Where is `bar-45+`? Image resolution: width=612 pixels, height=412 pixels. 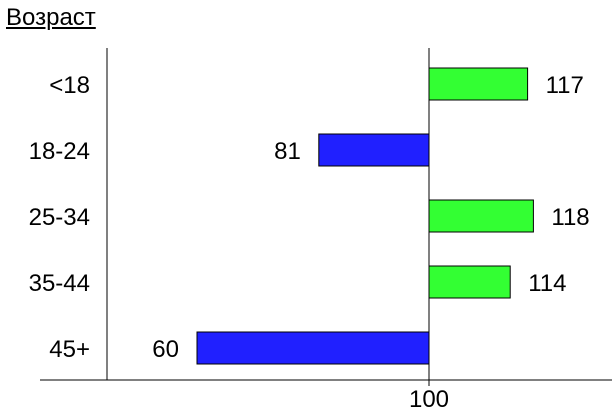
bar-45+ is located at coordinates (313, 348).